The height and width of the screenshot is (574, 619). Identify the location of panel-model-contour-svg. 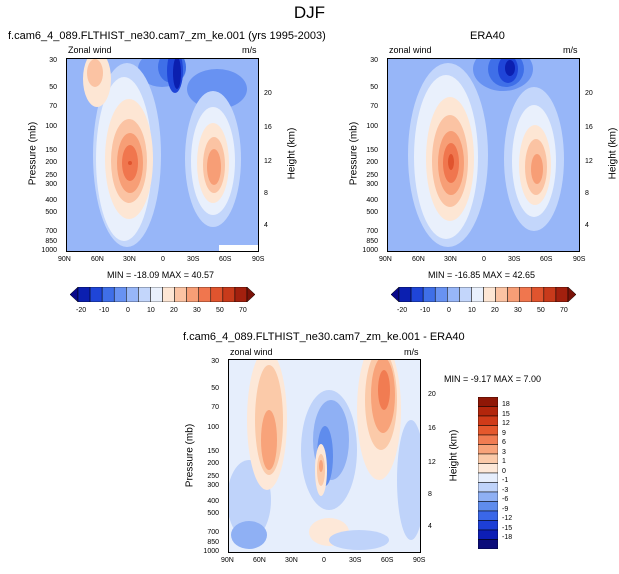
(162, 155).